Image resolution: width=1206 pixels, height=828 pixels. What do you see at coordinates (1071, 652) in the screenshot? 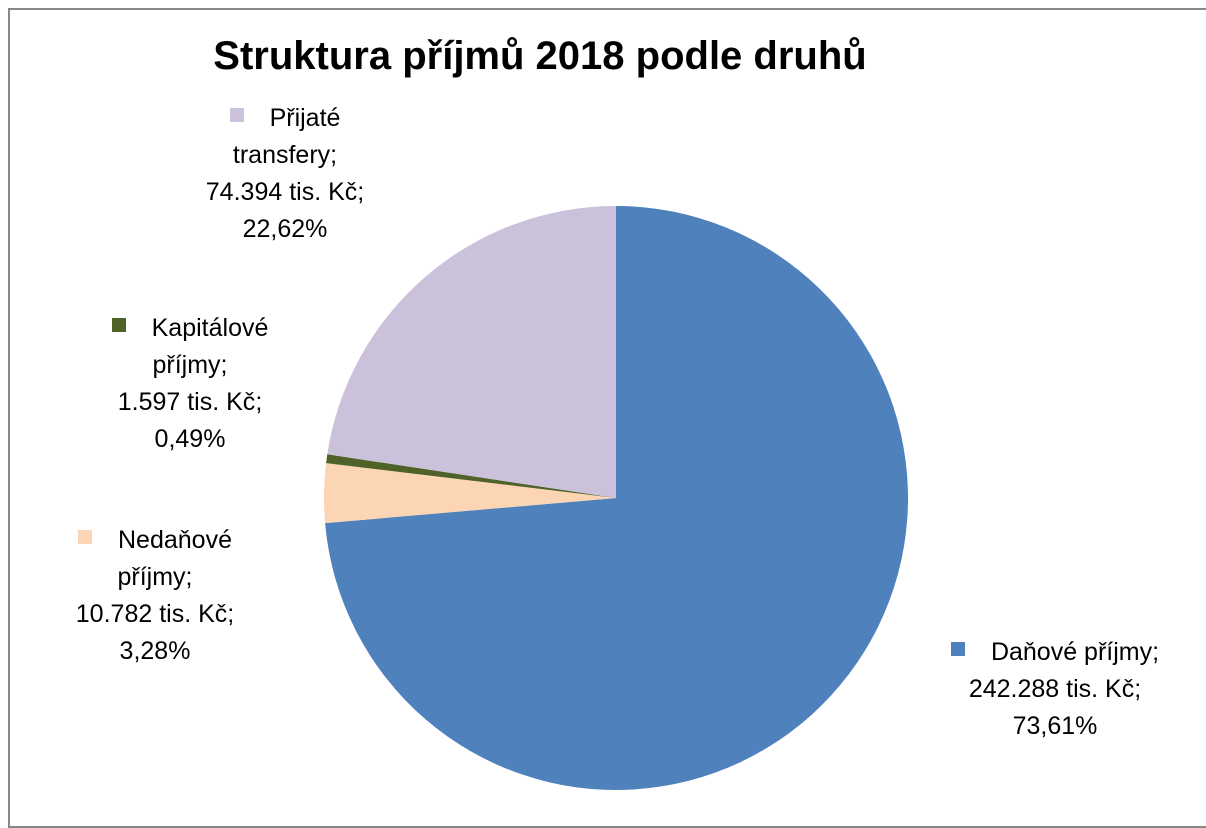
I see `category-label: Daňové příjmy` at bounding box center [1071, 652].